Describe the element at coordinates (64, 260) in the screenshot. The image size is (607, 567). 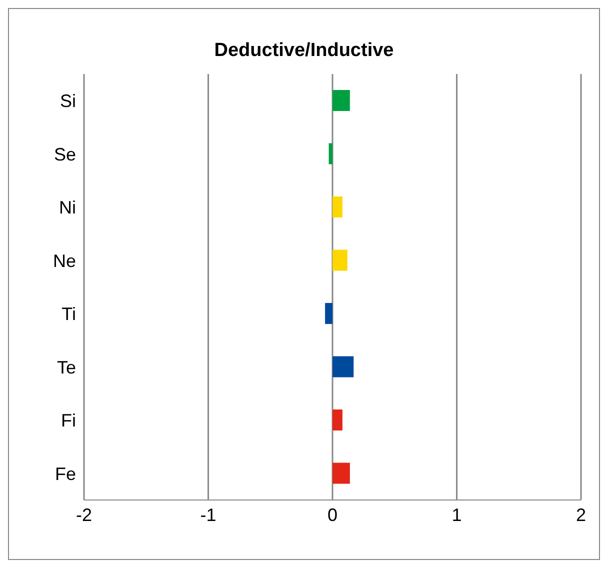
I see `y-tick-label: Ne` at that location.